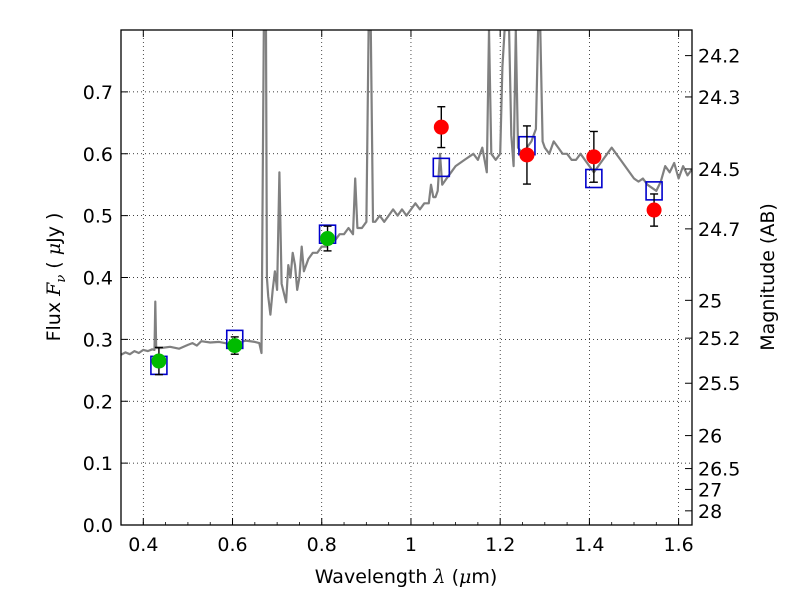 This screenshot has height=600, width=800. What do you see at coordinates (143, 545) in the screenshot?
I see `x-tick-label: 0.4` at bounding box center [143, 545].